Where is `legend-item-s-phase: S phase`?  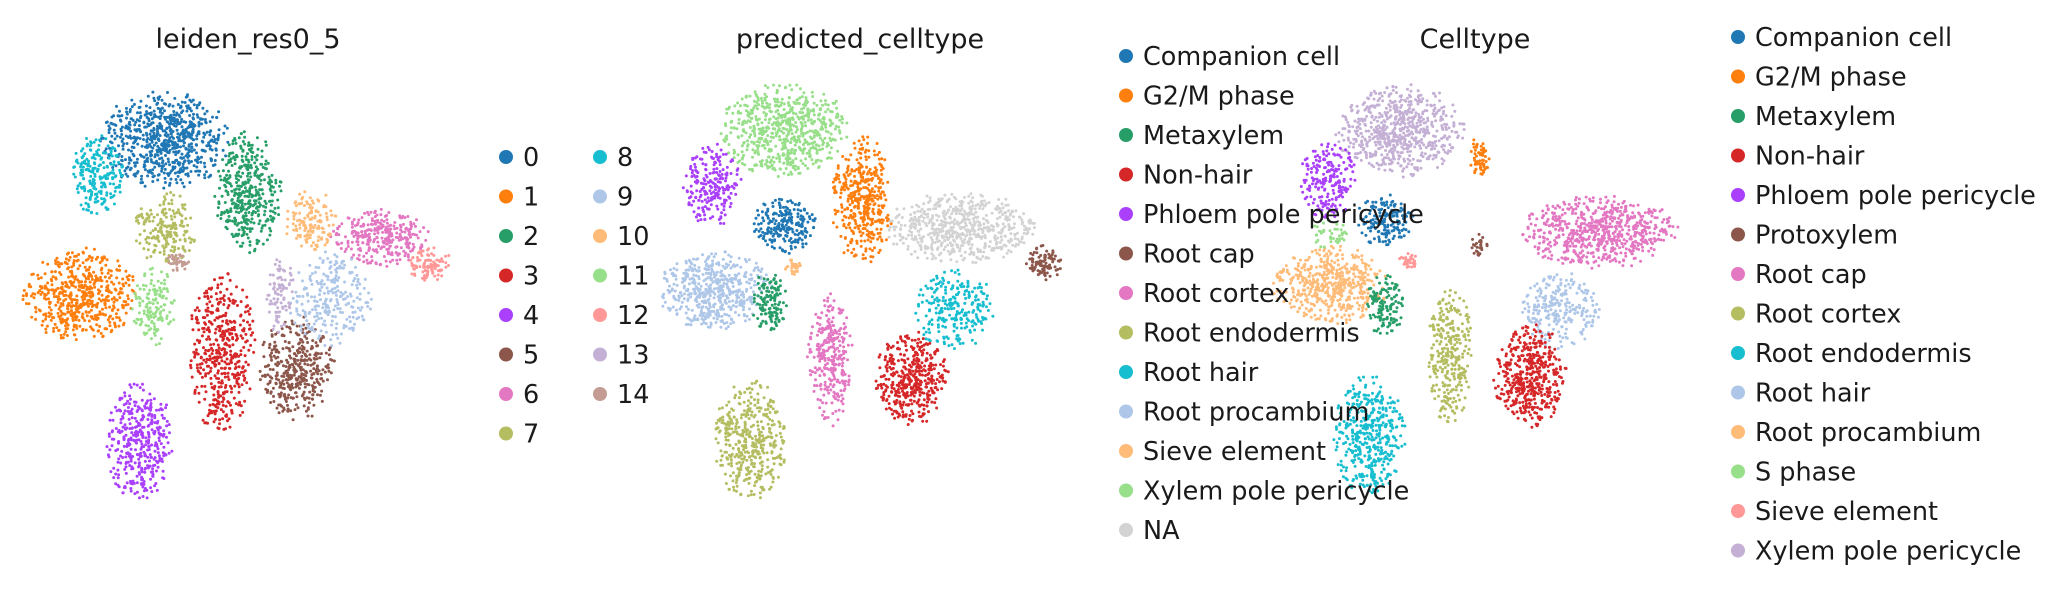 legend-item-s-phase: S phase is located at coordinates (1793, 473).